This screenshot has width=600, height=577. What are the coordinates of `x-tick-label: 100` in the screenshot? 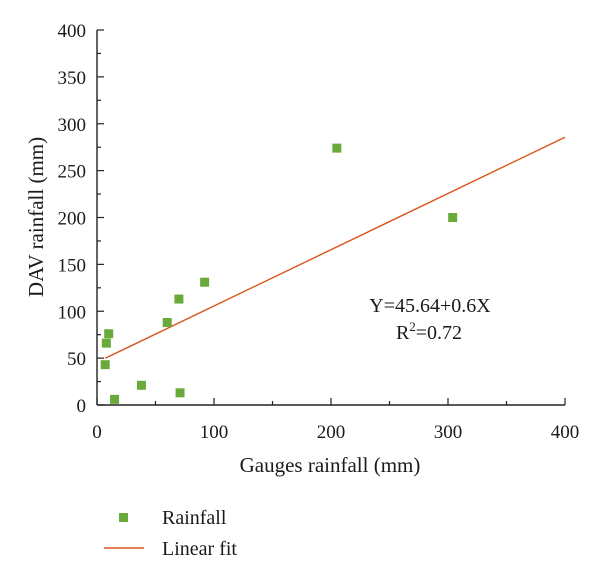 It's located at (214, 432).